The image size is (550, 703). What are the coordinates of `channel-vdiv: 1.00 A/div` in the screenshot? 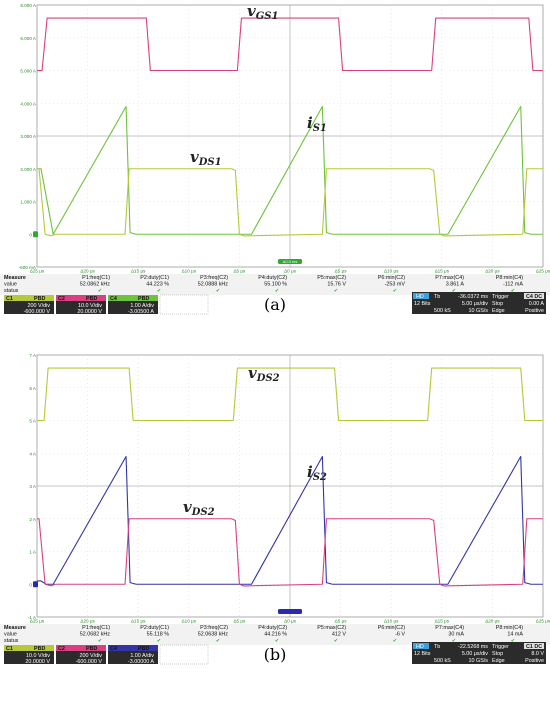 It's located at (142, 656).